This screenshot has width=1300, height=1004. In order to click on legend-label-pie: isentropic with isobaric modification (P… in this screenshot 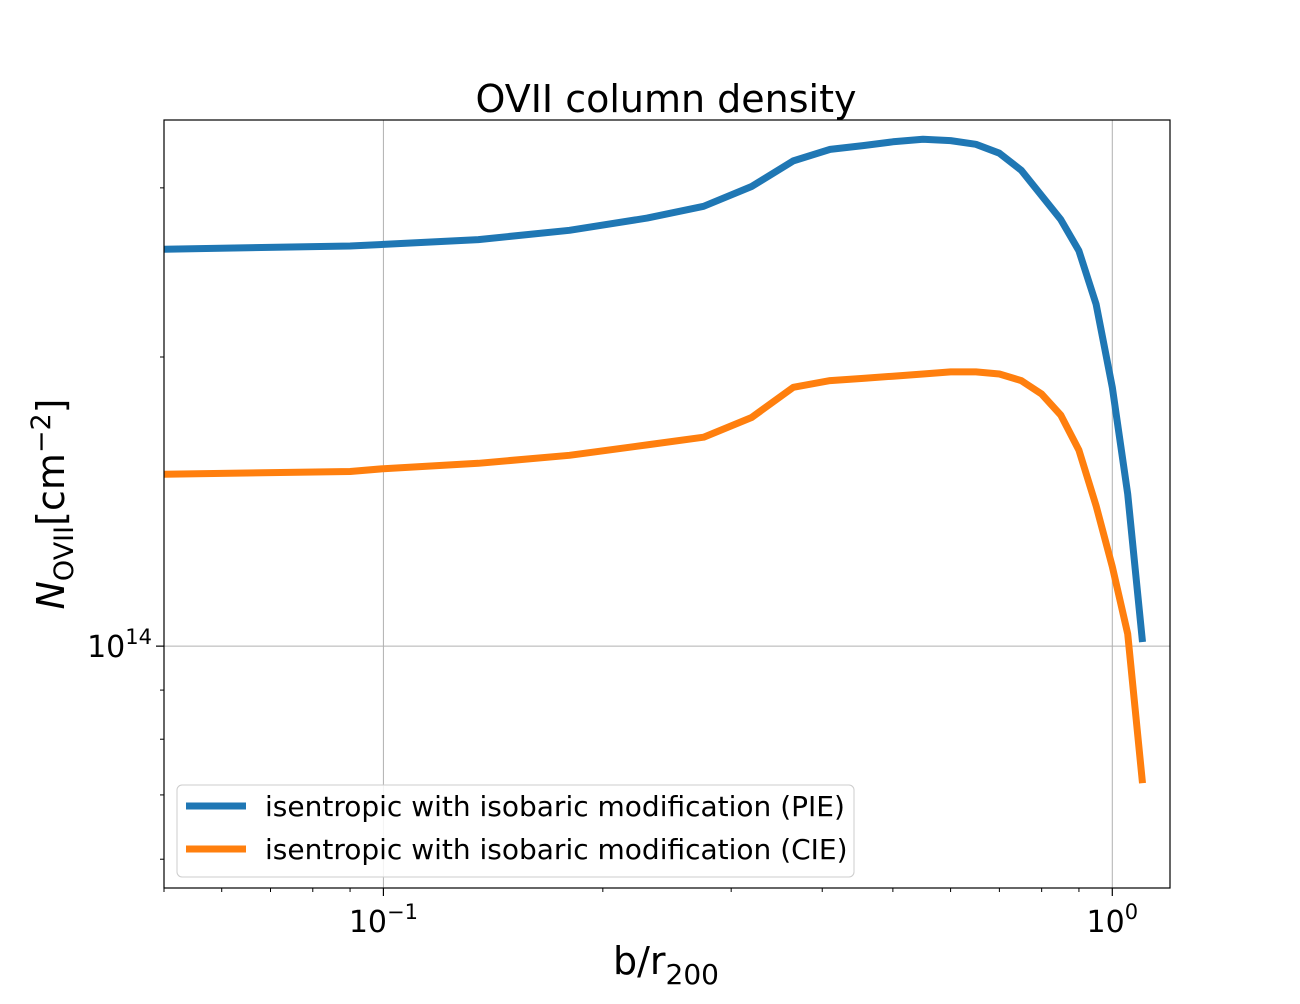, I will do `click(555, 806)`.